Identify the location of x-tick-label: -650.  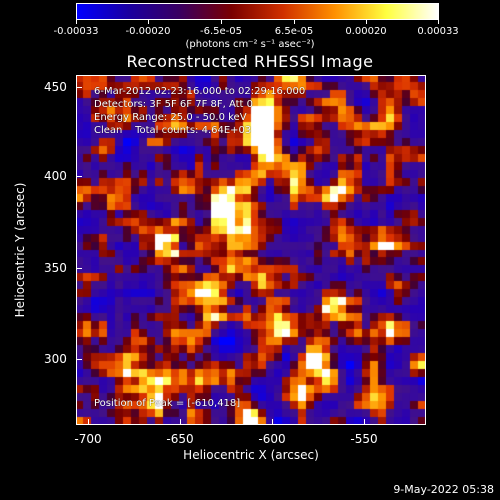
(180, 439).